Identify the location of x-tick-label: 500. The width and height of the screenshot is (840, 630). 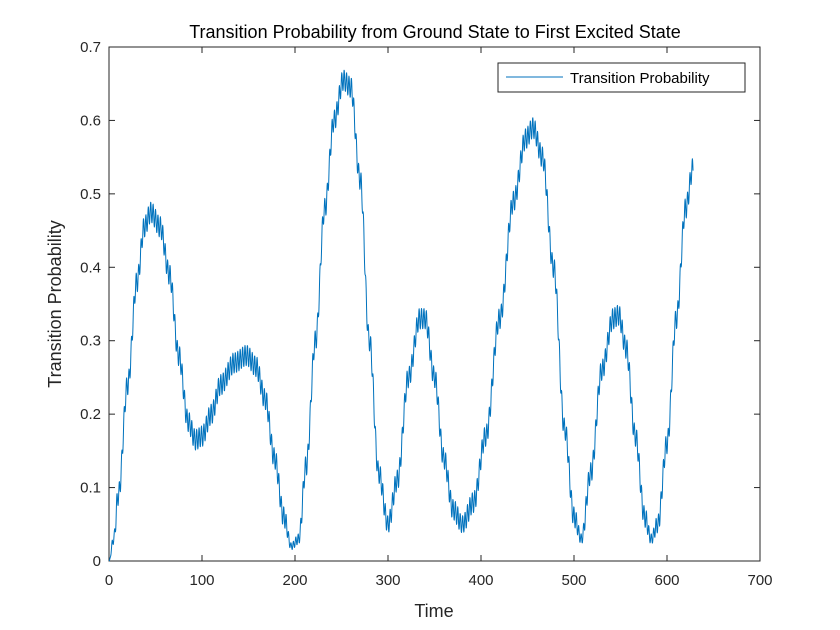
(573, 580).